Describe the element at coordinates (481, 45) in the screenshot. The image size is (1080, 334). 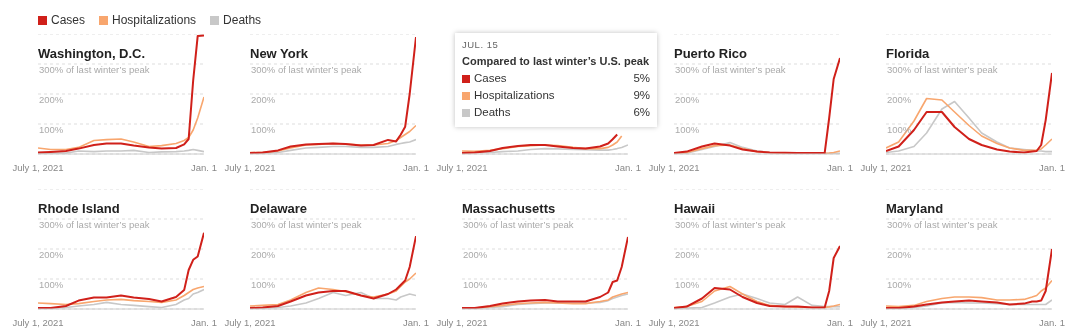
I see `annotation: JUL. 15` at that location.